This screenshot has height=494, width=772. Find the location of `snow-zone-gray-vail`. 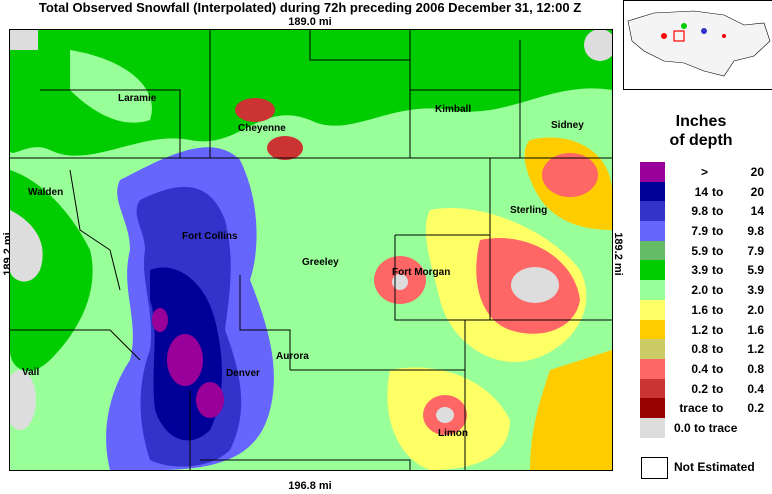

snow-zone-gray-vail is located at coordinates (23, 400).